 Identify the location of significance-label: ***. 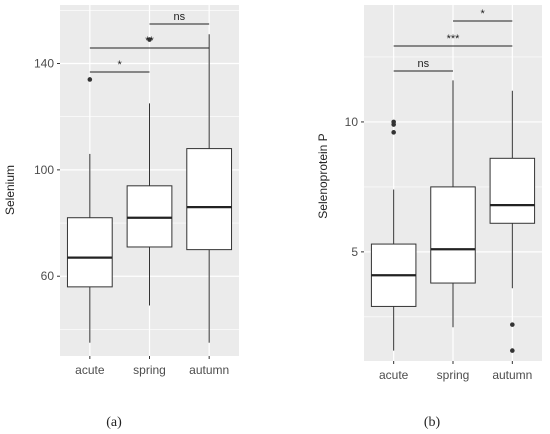
(454, 39).